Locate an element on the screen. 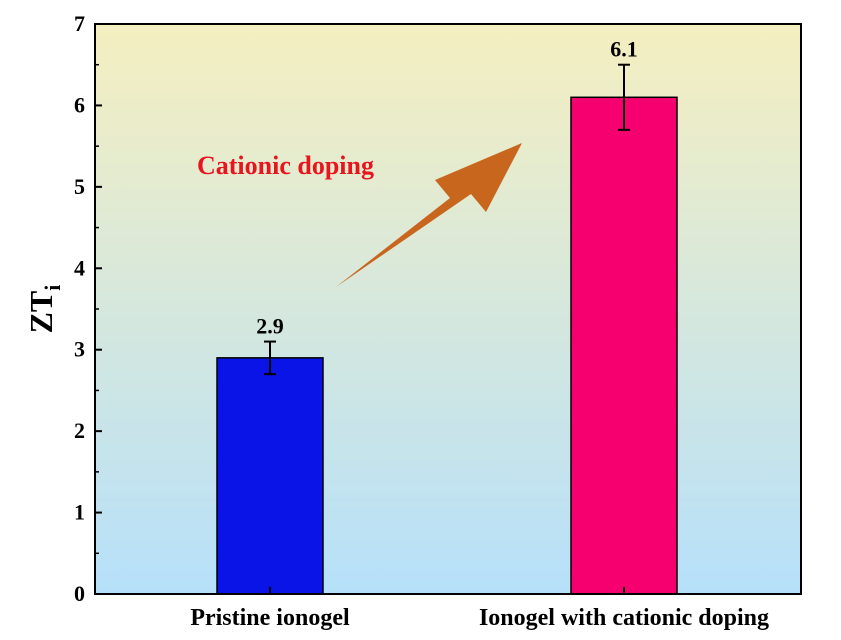 The image size is (841, 640). x-tick-label-0: Pristine ionogel is located at coordinates (270, 618).